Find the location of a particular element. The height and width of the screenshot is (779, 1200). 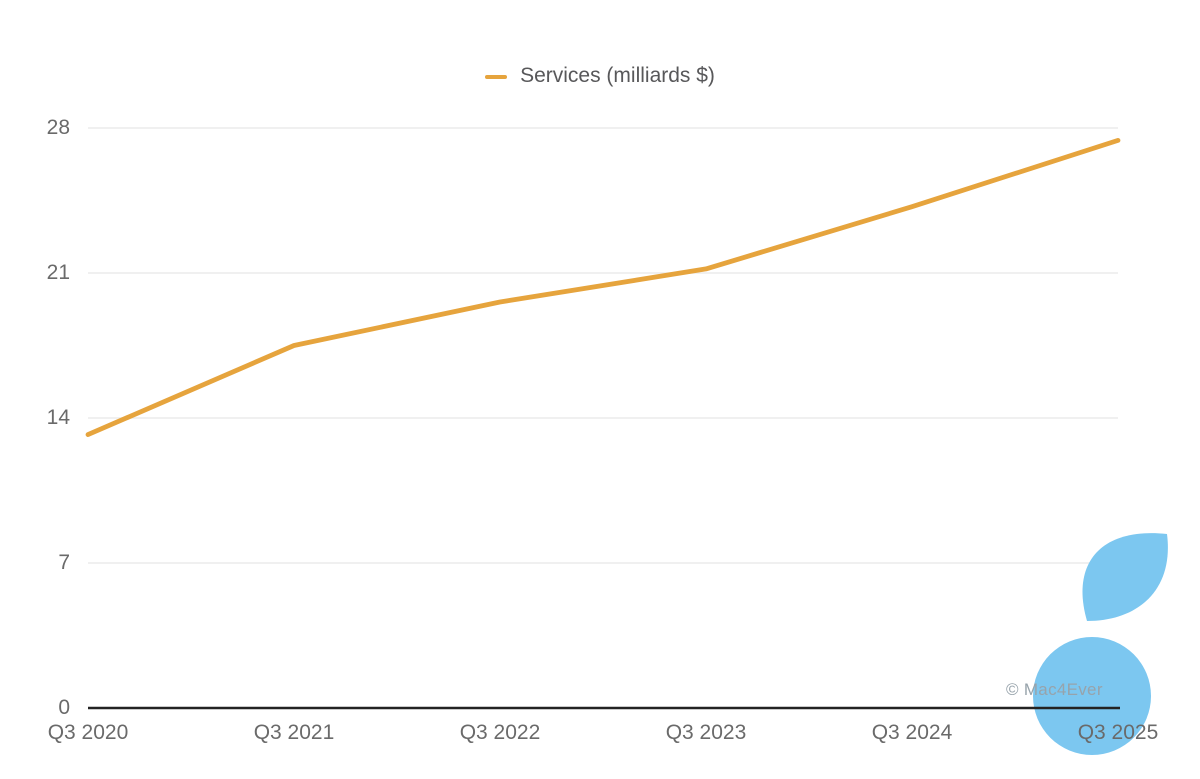

y-axis-tick-label: 14 is located at coordinates (58, 417).